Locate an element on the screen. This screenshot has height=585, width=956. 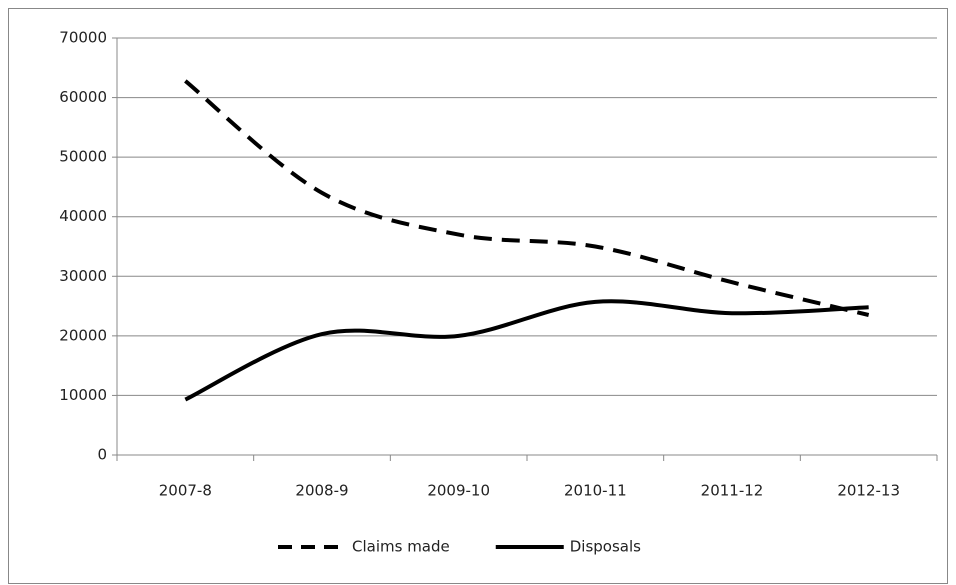
y-tick-label: 10000 is located at coordinates (83, 395).